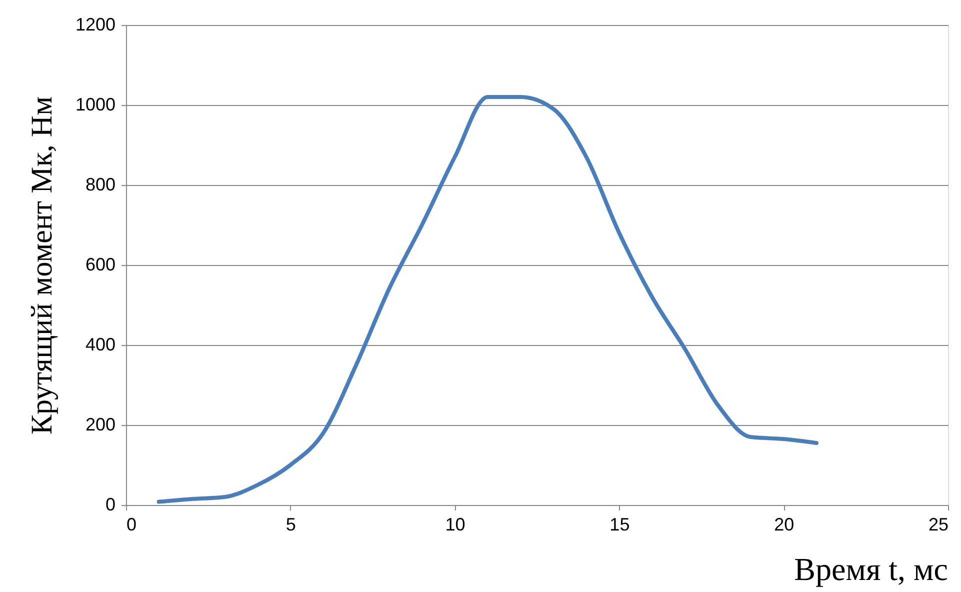 The image size is (961, 592). Describe the element at coordinates (100, 344) in the screenshot. I see `y-tick-label: 400` at that location.